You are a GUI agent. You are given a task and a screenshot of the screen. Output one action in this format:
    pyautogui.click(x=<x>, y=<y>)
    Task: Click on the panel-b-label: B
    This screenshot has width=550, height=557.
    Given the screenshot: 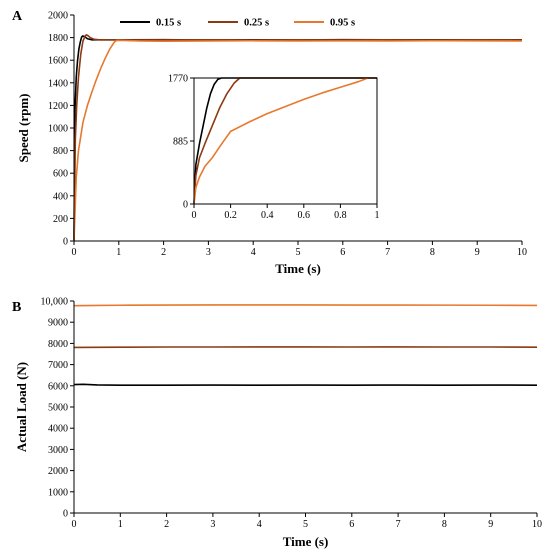 What is the action you would take?
    pyautogui.click(x=16, y=307)
    